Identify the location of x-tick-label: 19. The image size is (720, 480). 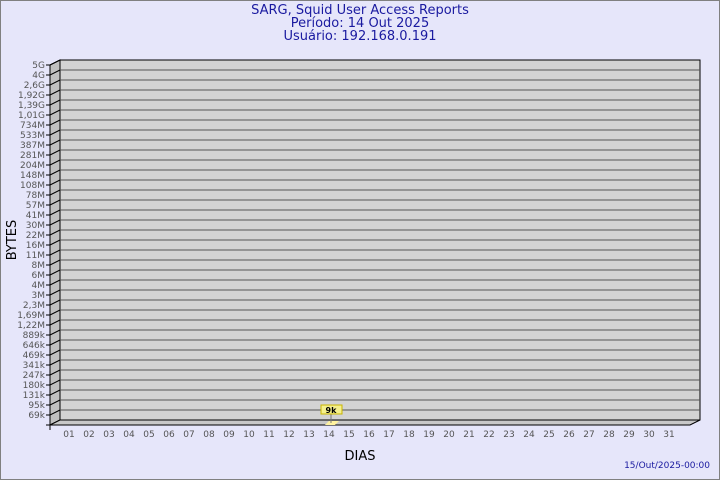
(429, 435).